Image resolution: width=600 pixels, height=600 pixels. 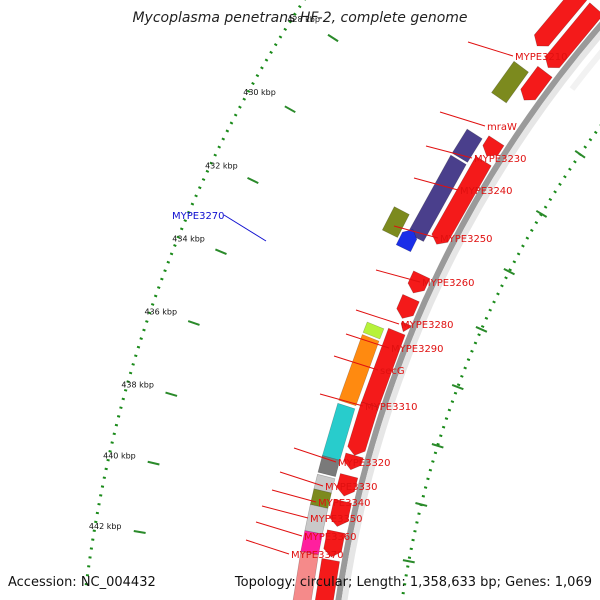 What do you see at coordinates (486, 191) in the screenshot?
I see `gene-label-3: MYPE3240` at bounding box center [486, 191].